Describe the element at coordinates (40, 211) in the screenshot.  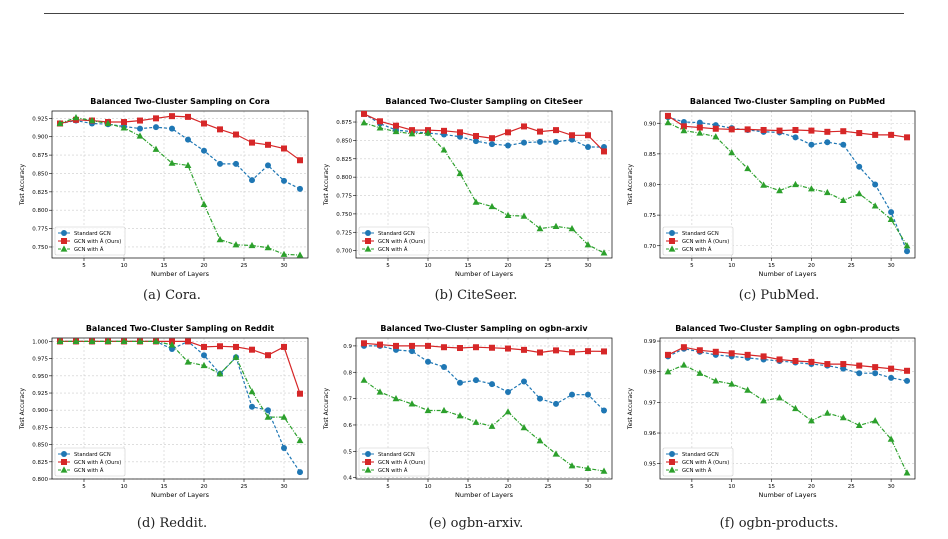
I see `y-tick-label: 0.800` at that location.